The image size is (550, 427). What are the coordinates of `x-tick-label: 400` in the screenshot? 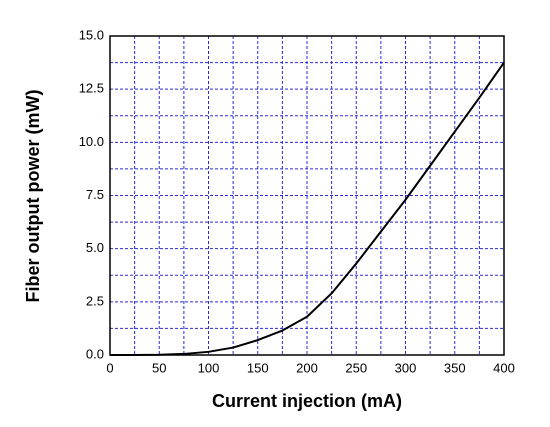 It's located at (504, 367).